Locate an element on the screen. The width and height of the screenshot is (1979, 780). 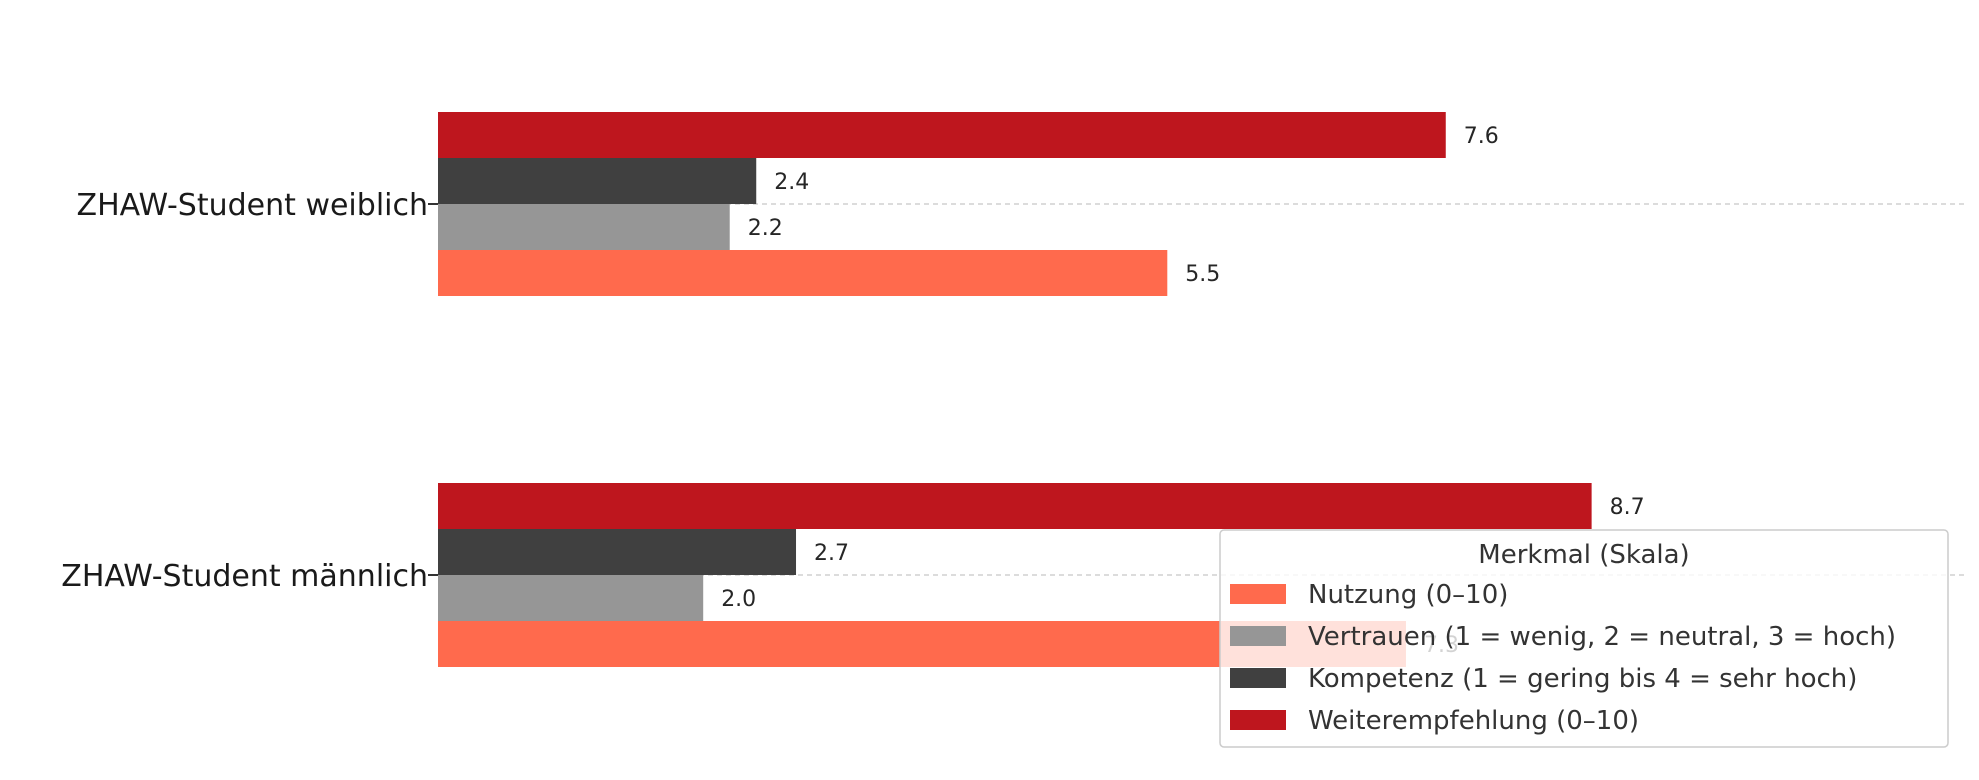
bar-value-label: 7.6 is located at coordinates (1481, 136).